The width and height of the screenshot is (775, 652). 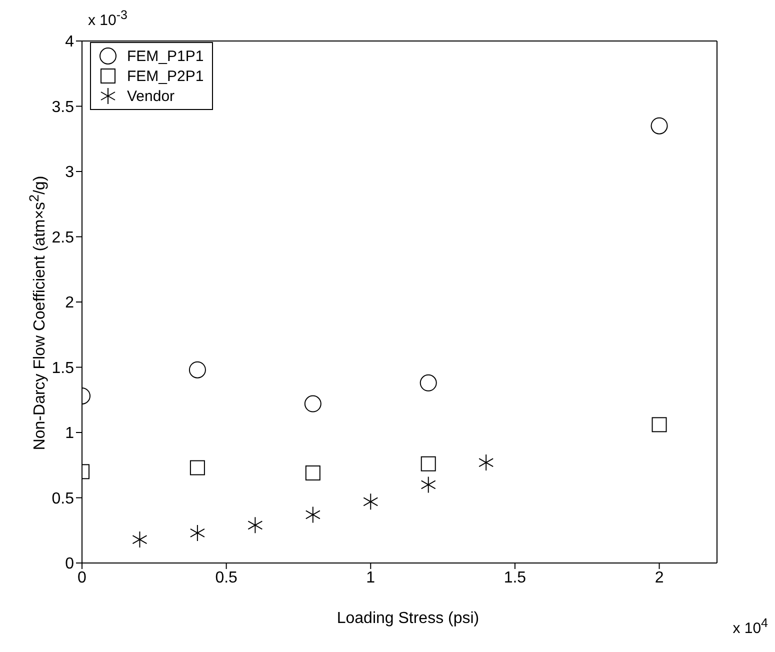 What do you see at coordinates (69, 303) in the screenshot?
I see `y-tick-label: 2` at bounding box center [69, 303].